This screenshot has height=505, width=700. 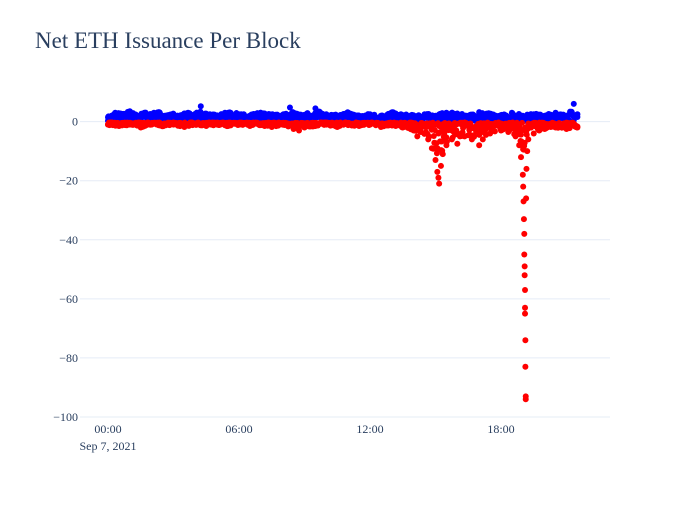 What do you see at coordinates (369, 429) in the screenshot?
I see `x-tick-label: 12:00` at bounding box center [369, 429].